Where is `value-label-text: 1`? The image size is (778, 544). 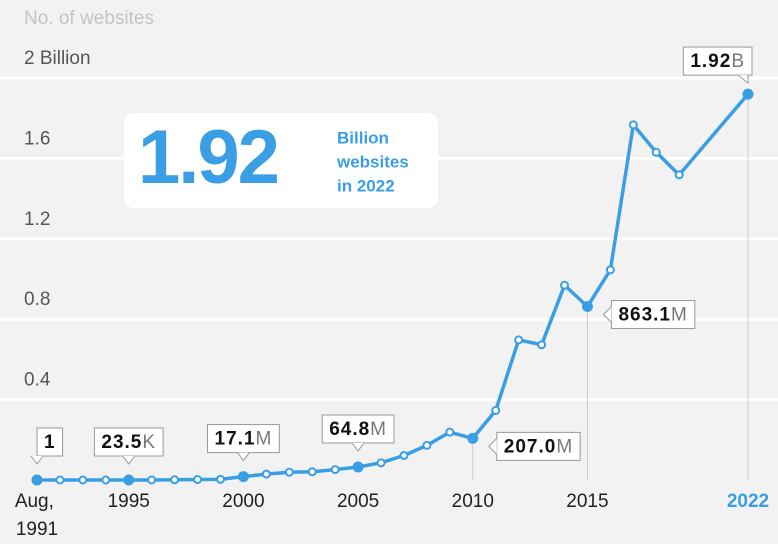
value-label-text: 1 is located at coordinates (50, 442).